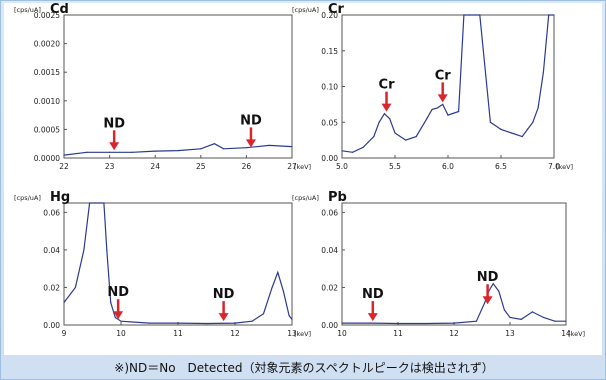 Image resolution: width=606 pixels, height=380 pixels. I want to click on y-tick-label: 0.0005, so click(47, 129).